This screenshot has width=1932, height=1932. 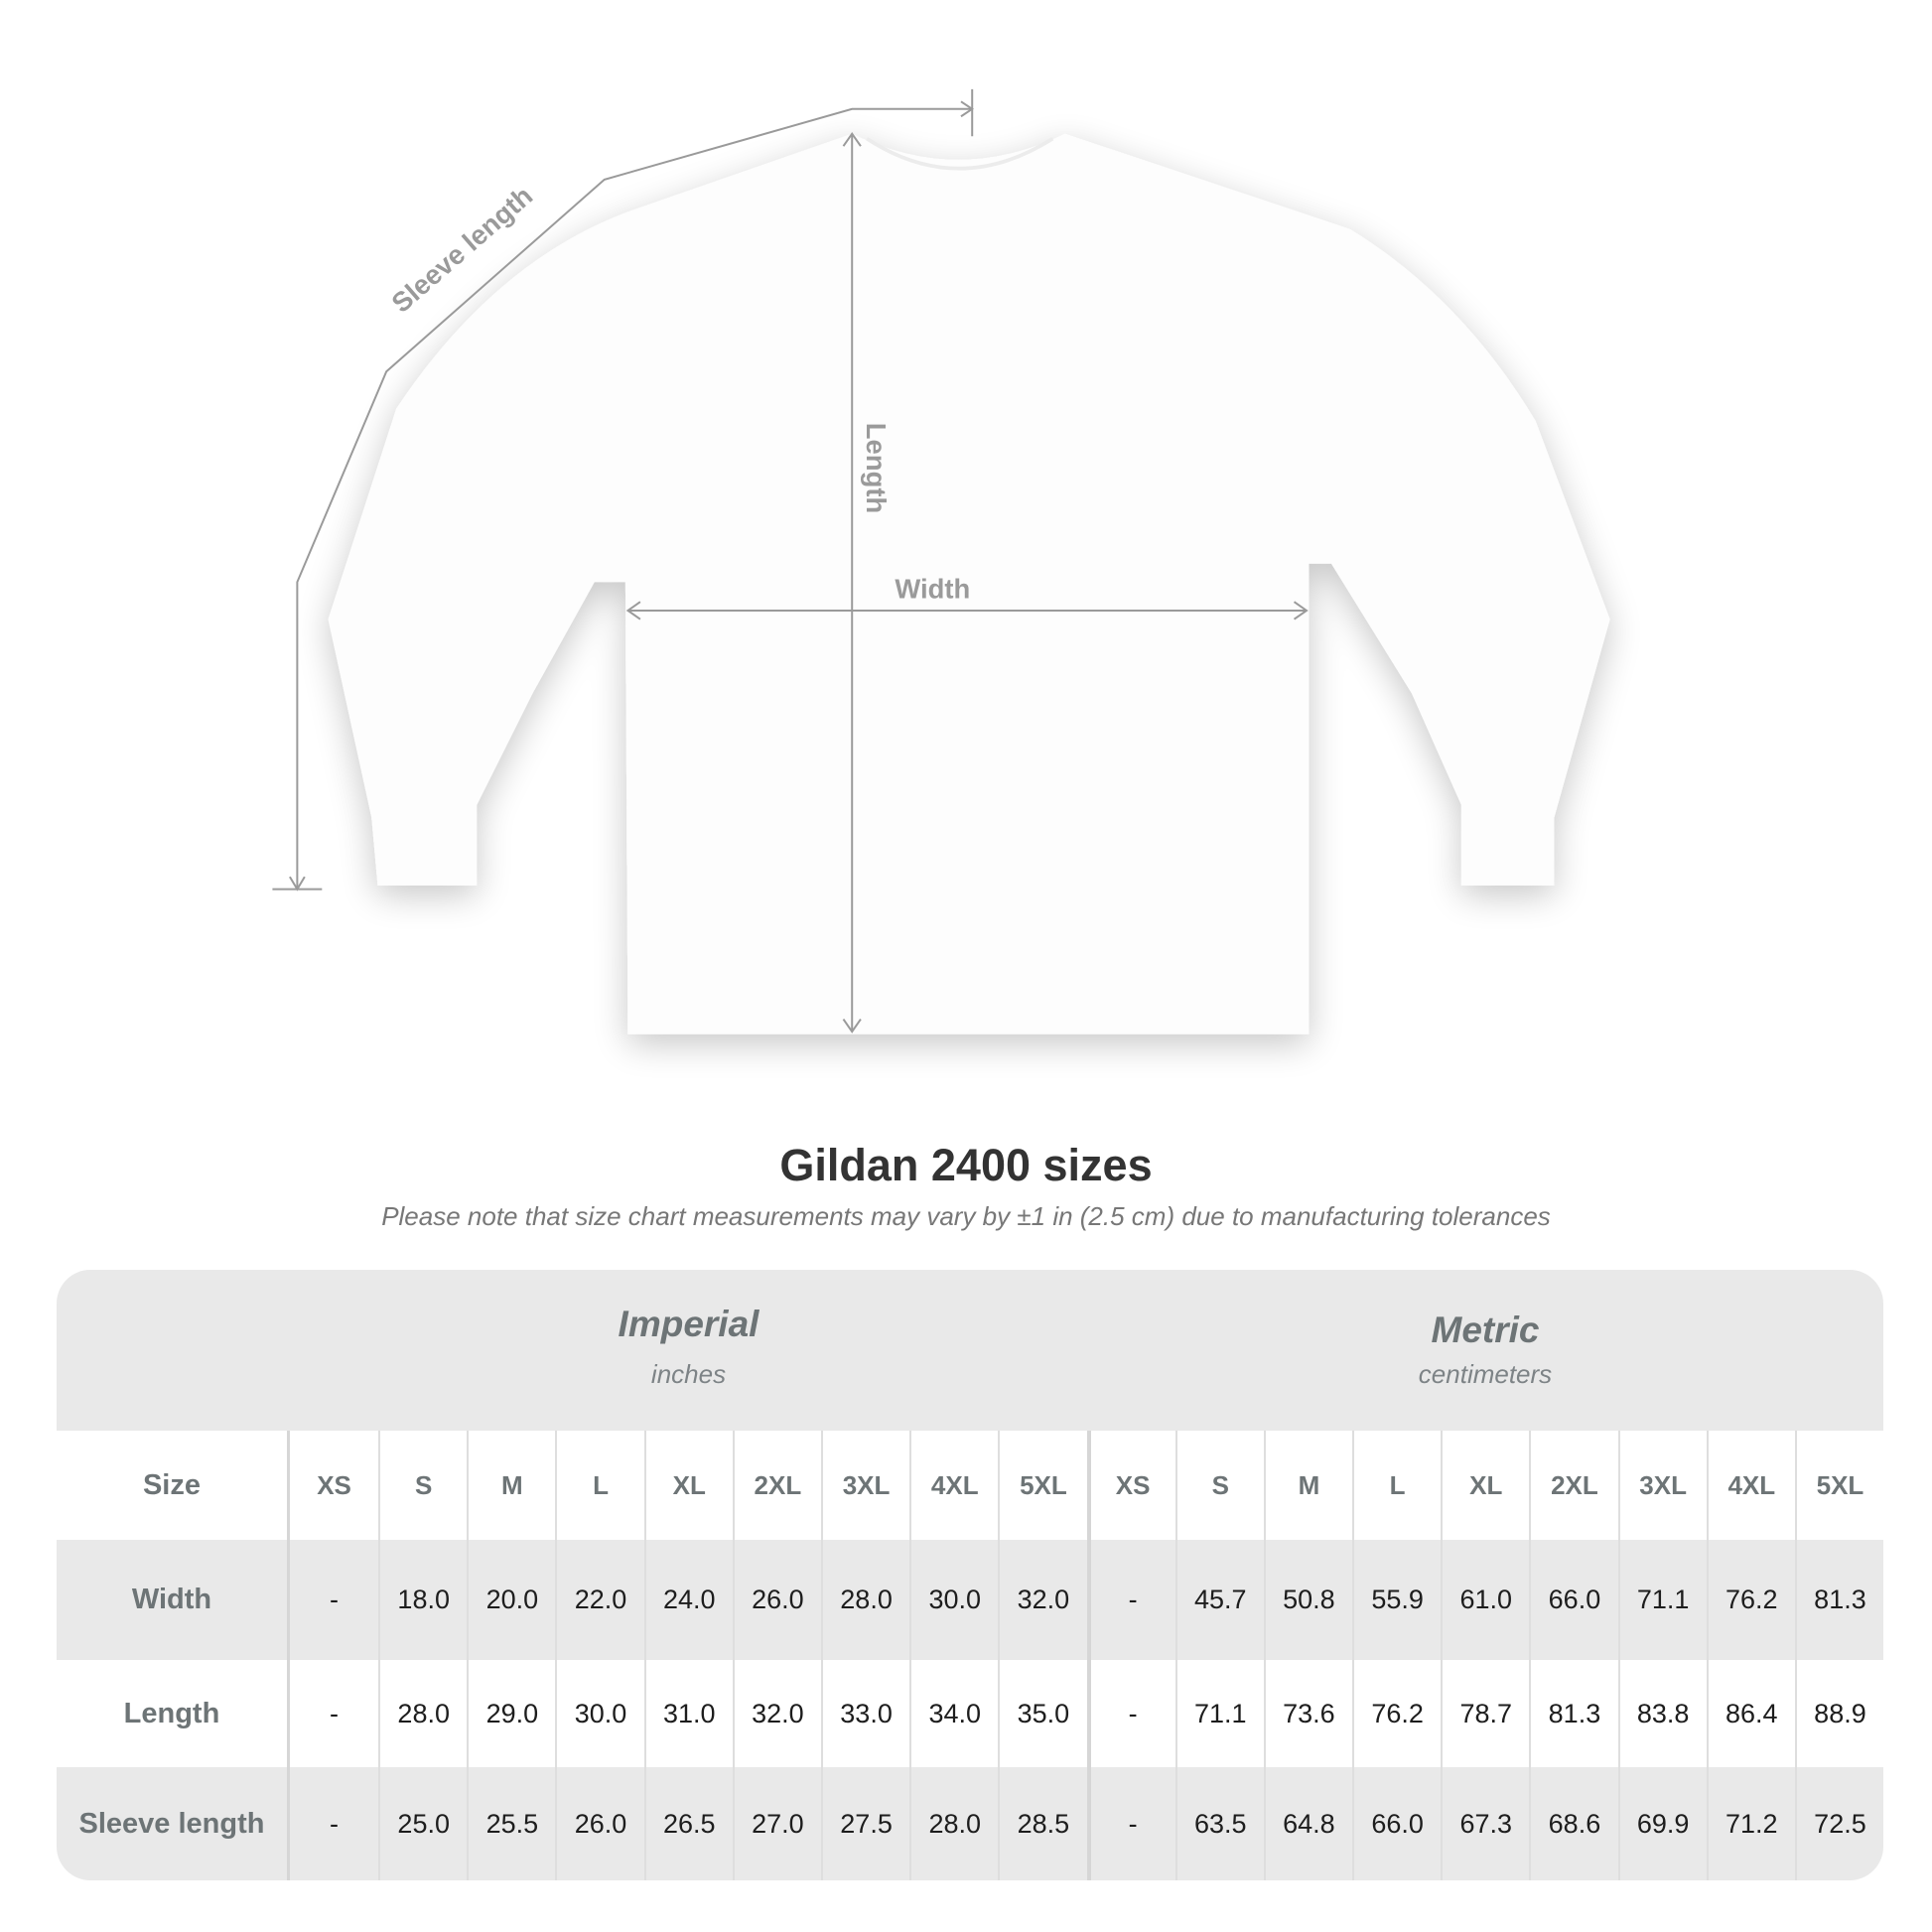 I want to click on value-cell: 25.0, so click(x=423, y=1823).